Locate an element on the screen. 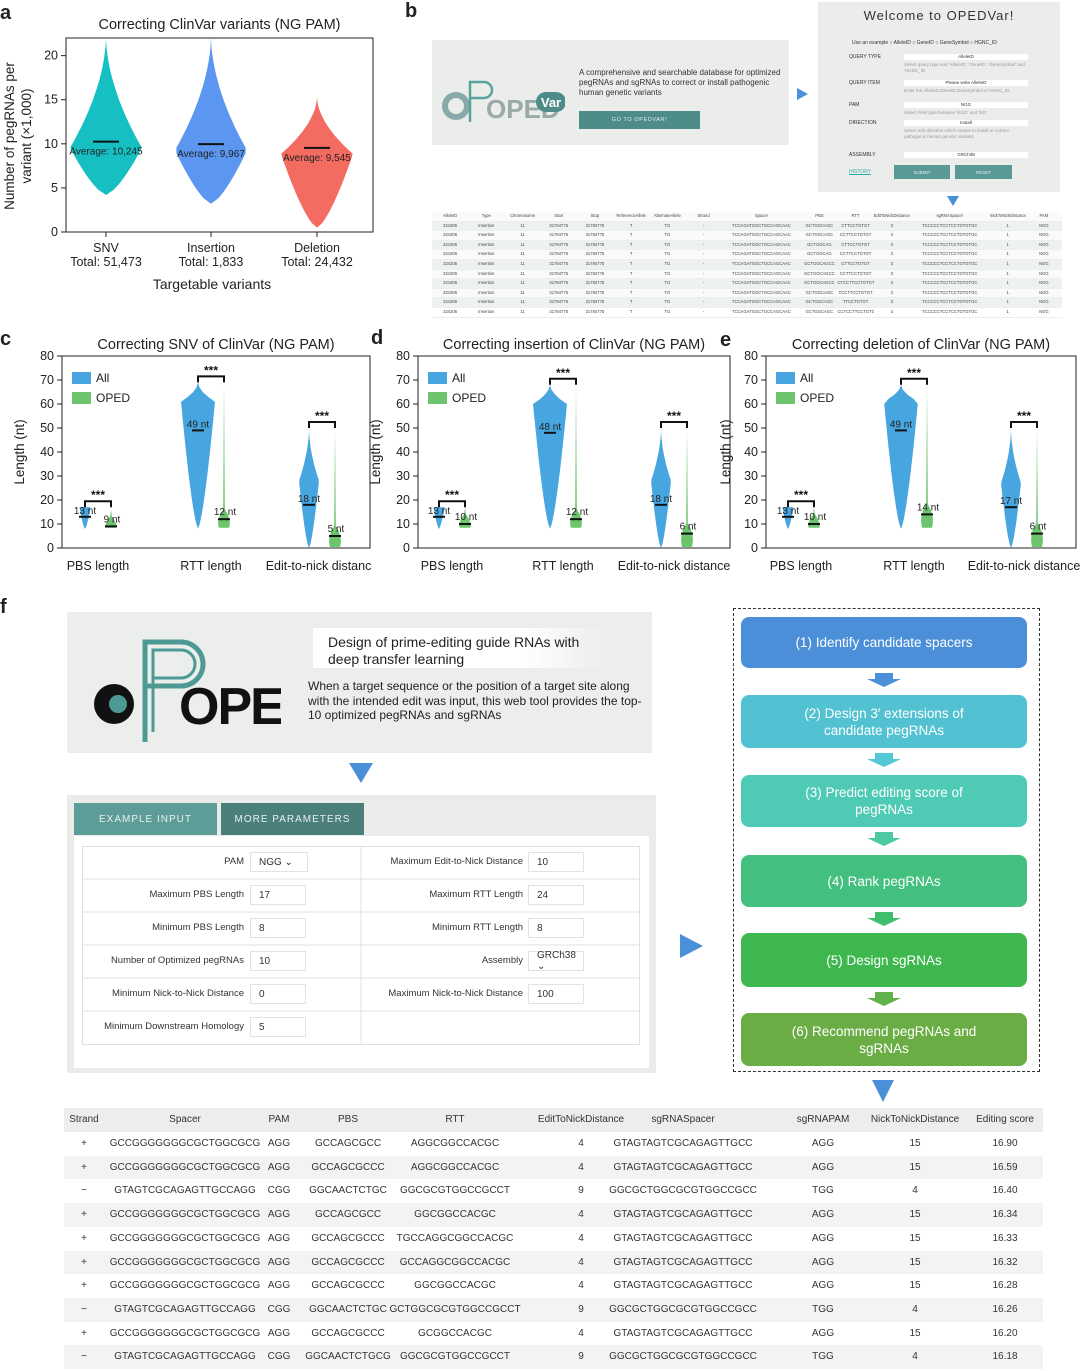 The width and height of the screenshot is (1080, 1371). arrow-right-icon is located at coordinates (691, 946).